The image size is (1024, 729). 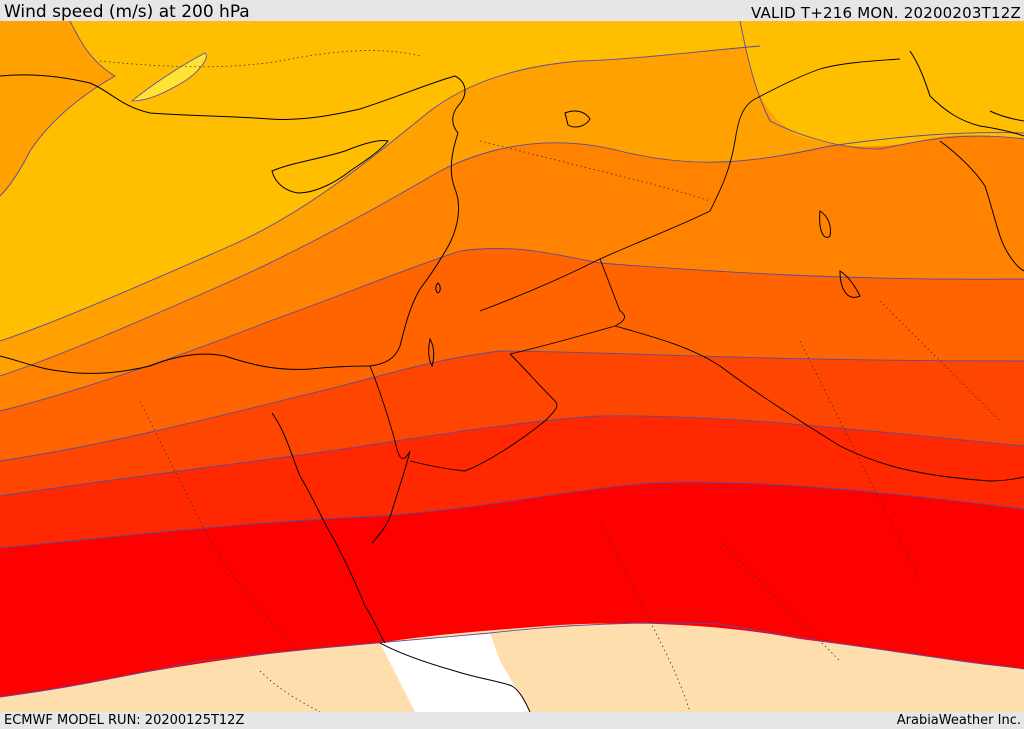 I want to click on band-yellow-streak, so click(x=168, y=77).